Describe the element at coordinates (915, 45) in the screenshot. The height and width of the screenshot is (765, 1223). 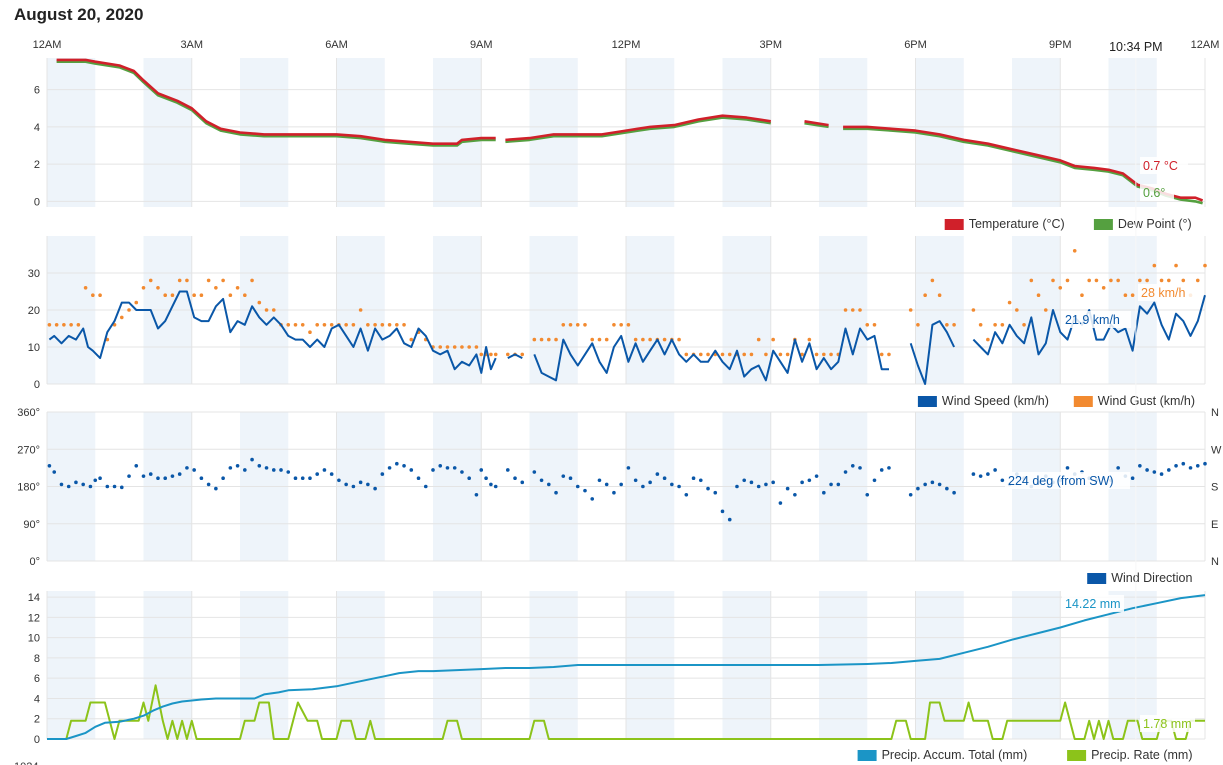
I see `x-tick-label: 6PM` at that location.